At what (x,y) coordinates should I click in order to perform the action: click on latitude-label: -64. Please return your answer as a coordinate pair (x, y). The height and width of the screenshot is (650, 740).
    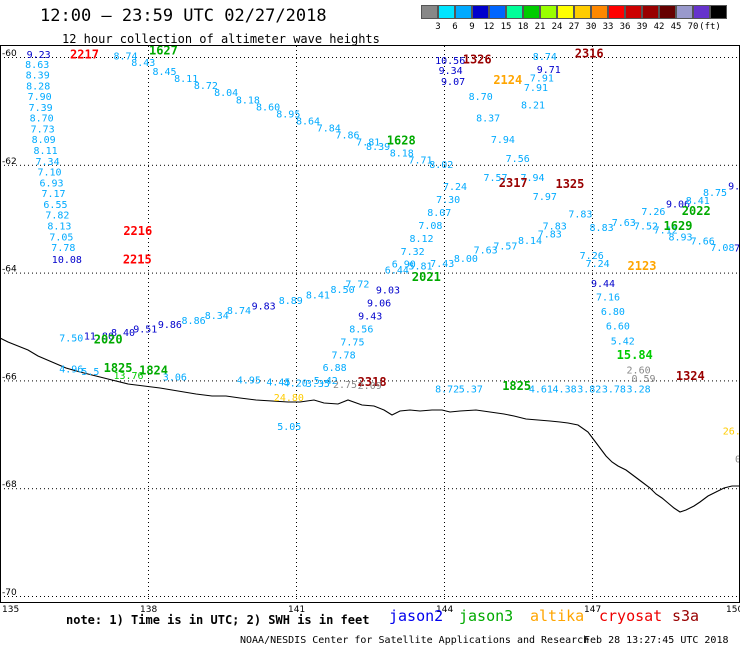
    Looking at the image, I should click on (9, 270).